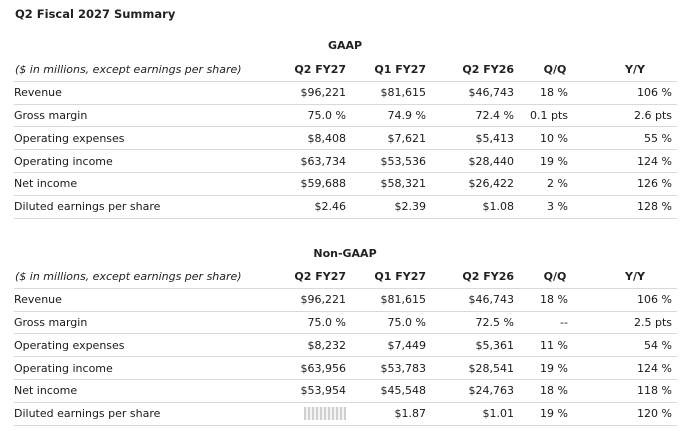  I want to click on cell-qq: 10 %, so click(555, 138).